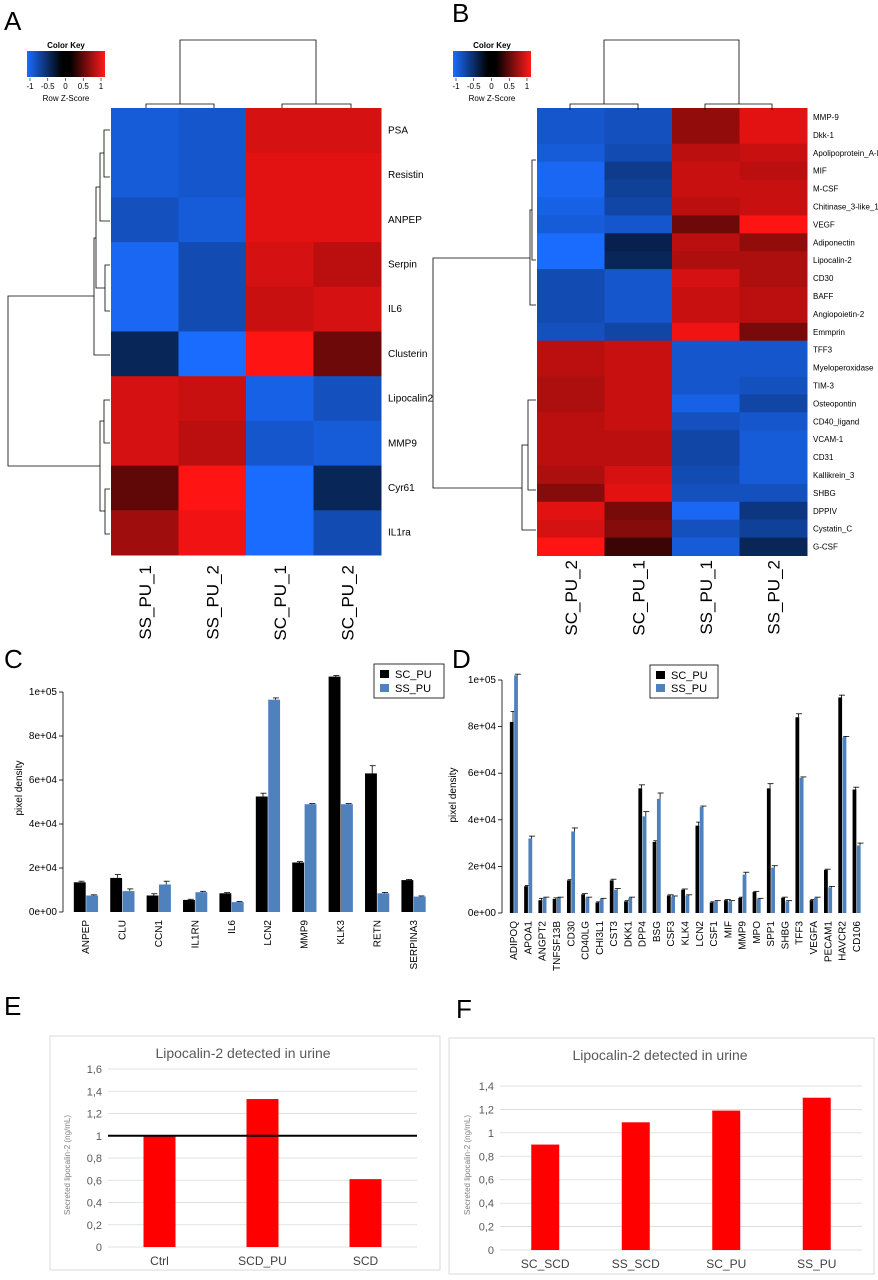  I want to click on bar-sc-pu-ccn1, so click(152, 903).